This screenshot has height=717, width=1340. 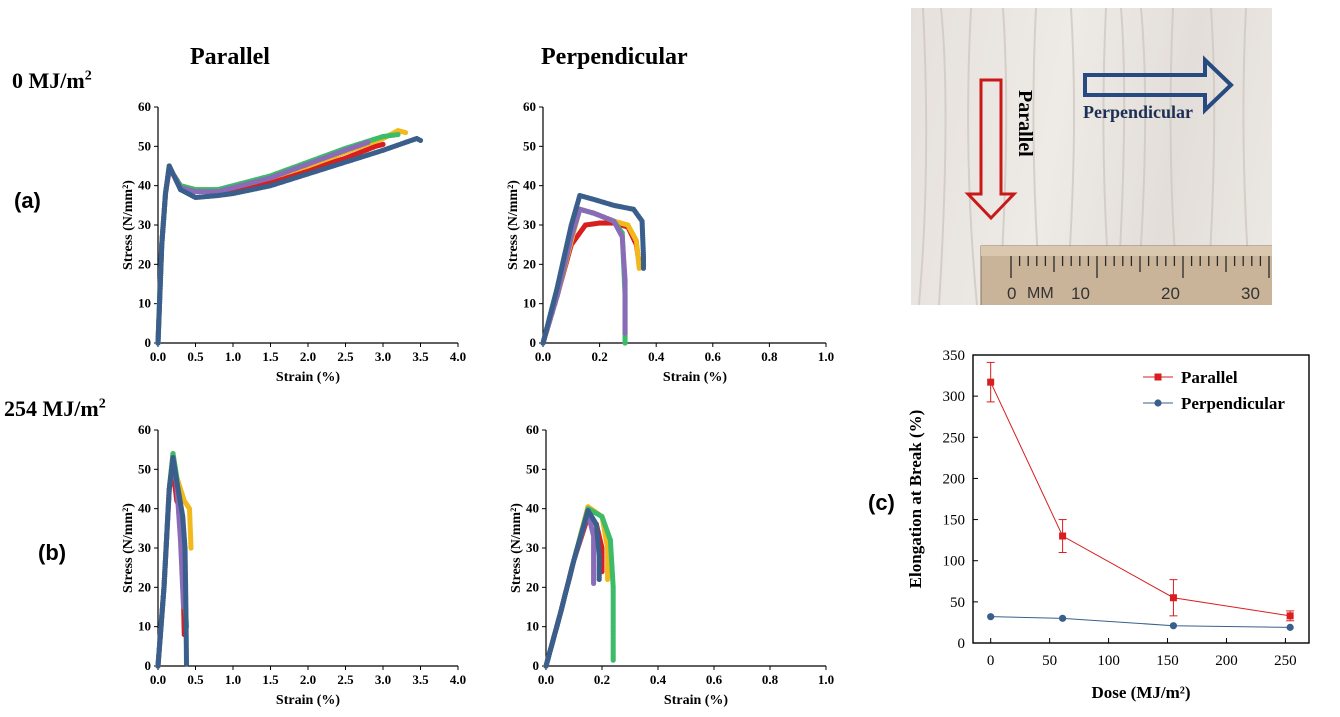 What do you see at coordinates (55, 408) in the screenshot?
I see `dose-label-254: 254 MJ/m2` at bounding box center [55, 408].